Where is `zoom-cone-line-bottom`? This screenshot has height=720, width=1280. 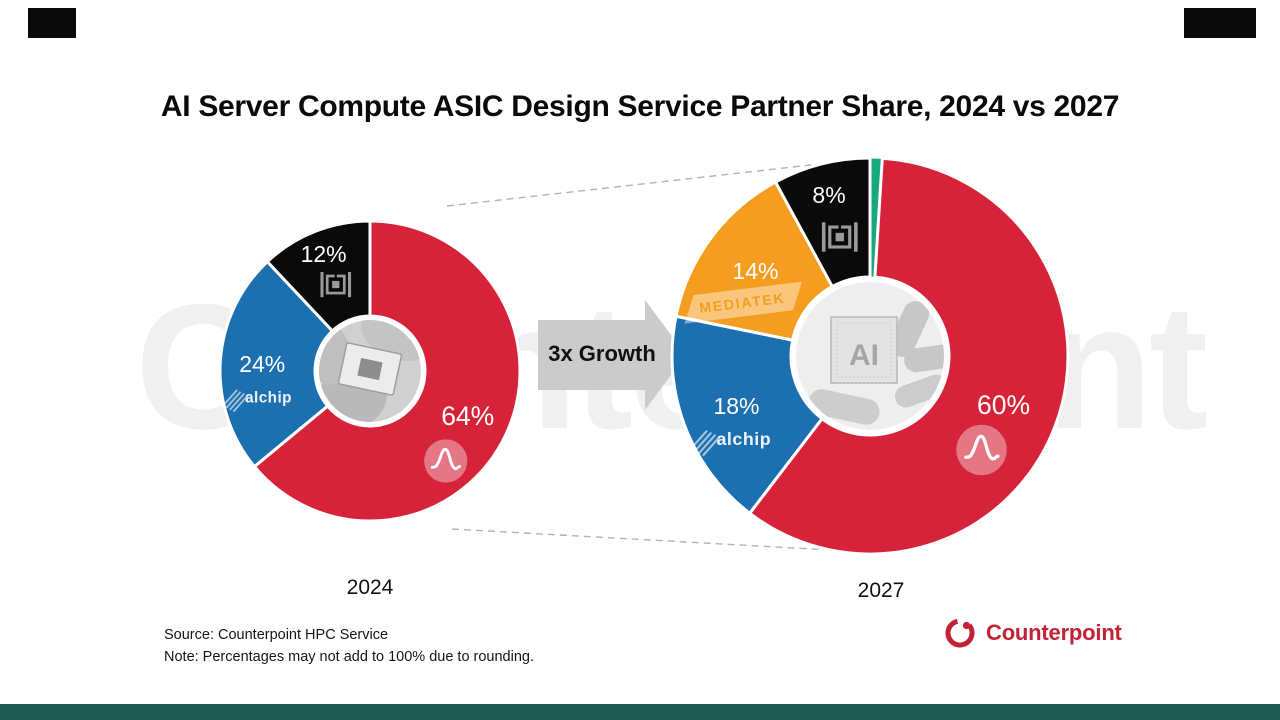 zoom-cone-line-bottom is located at coordinates (650, 540).